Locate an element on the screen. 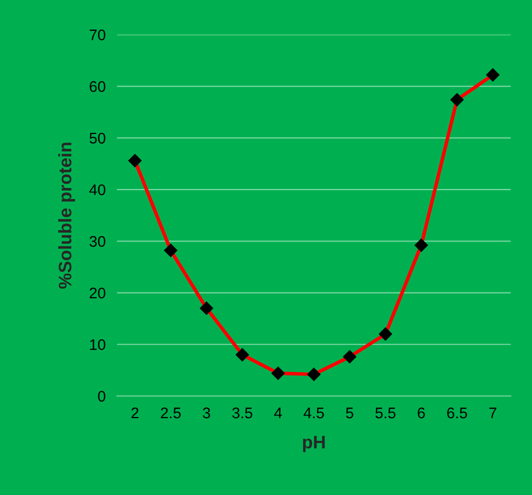 This screenshot has width=532, height=495. x-tick-label: 3 is located at coordinates (206, 413).